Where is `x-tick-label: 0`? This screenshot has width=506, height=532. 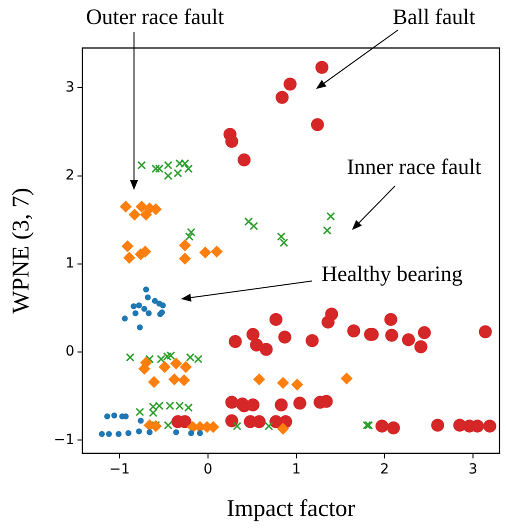
x-tick-label: 0 is located at coordinates (207, 469).